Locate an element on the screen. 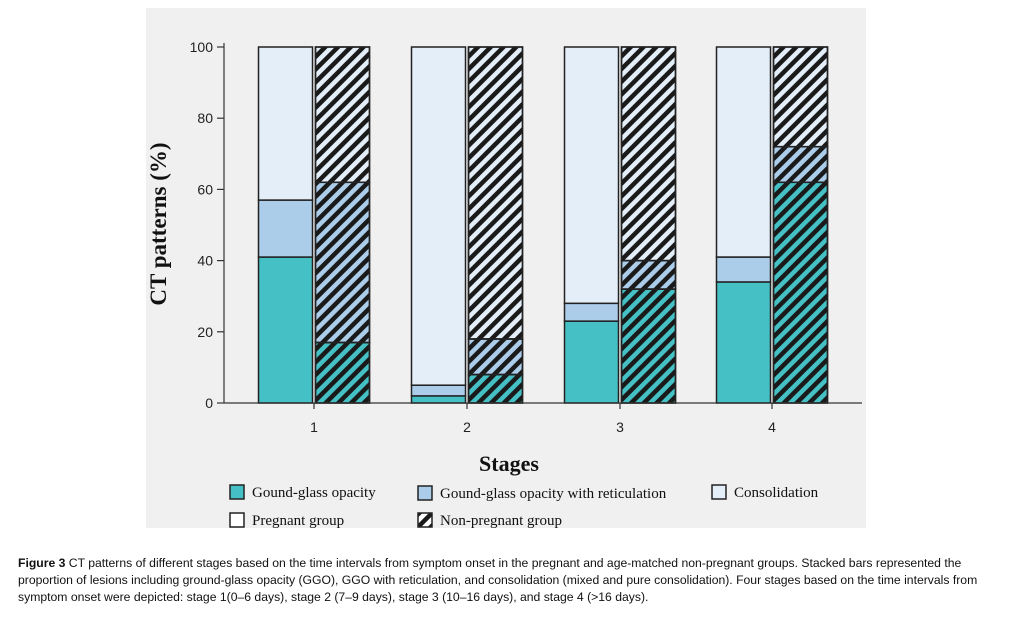  legend-label-nonpregnant: Non-pregnant group is located at coordinates (501, 521).